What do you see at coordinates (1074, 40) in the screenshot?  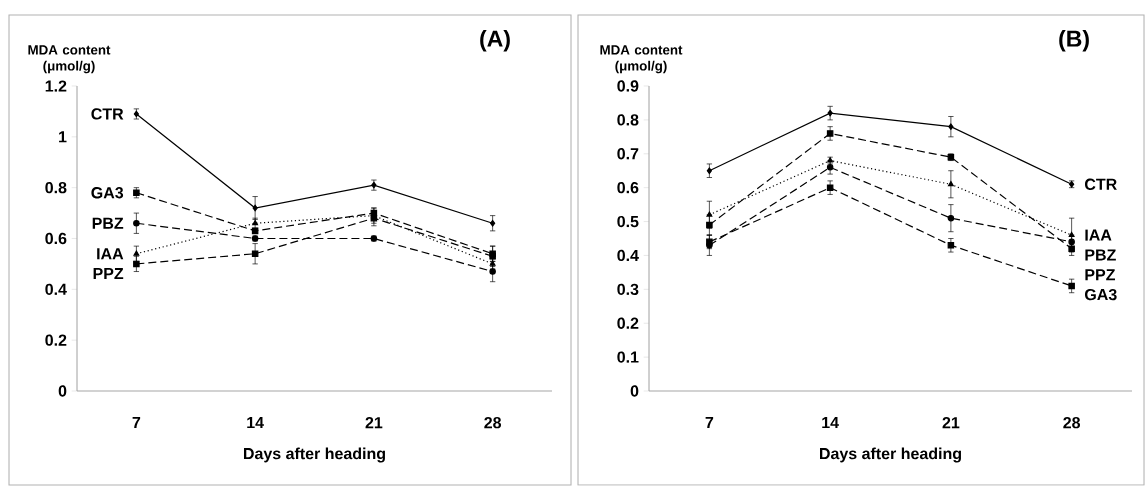 I see `chart-title: (B)` at bounding box center [1074, 40].